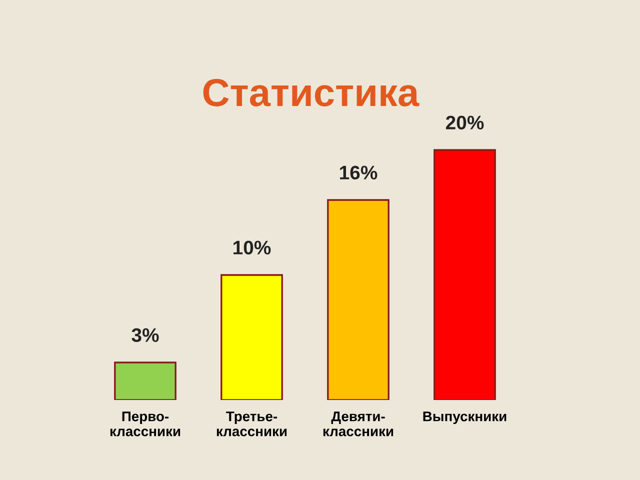  I want to click on x-tick-label: Девяти- классники, so click(358, 424).